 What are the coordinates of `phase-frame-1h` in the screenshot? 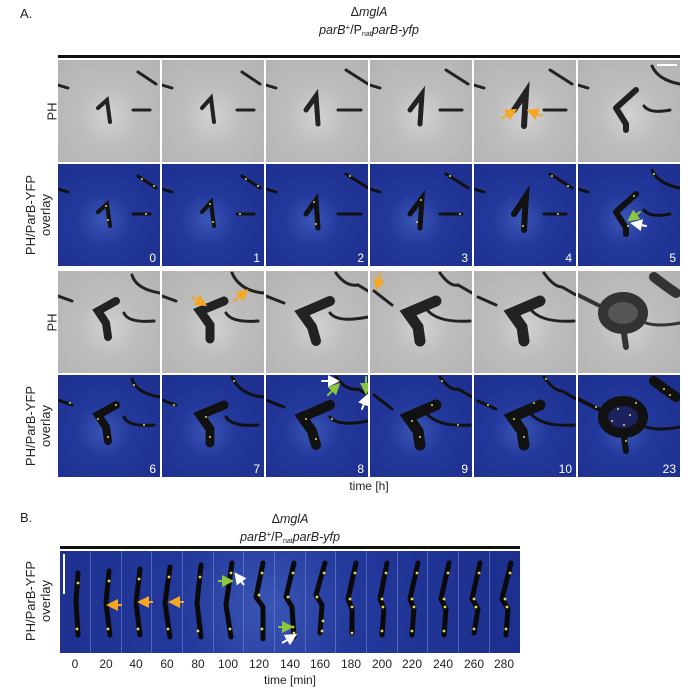 It's located at (213, 111).